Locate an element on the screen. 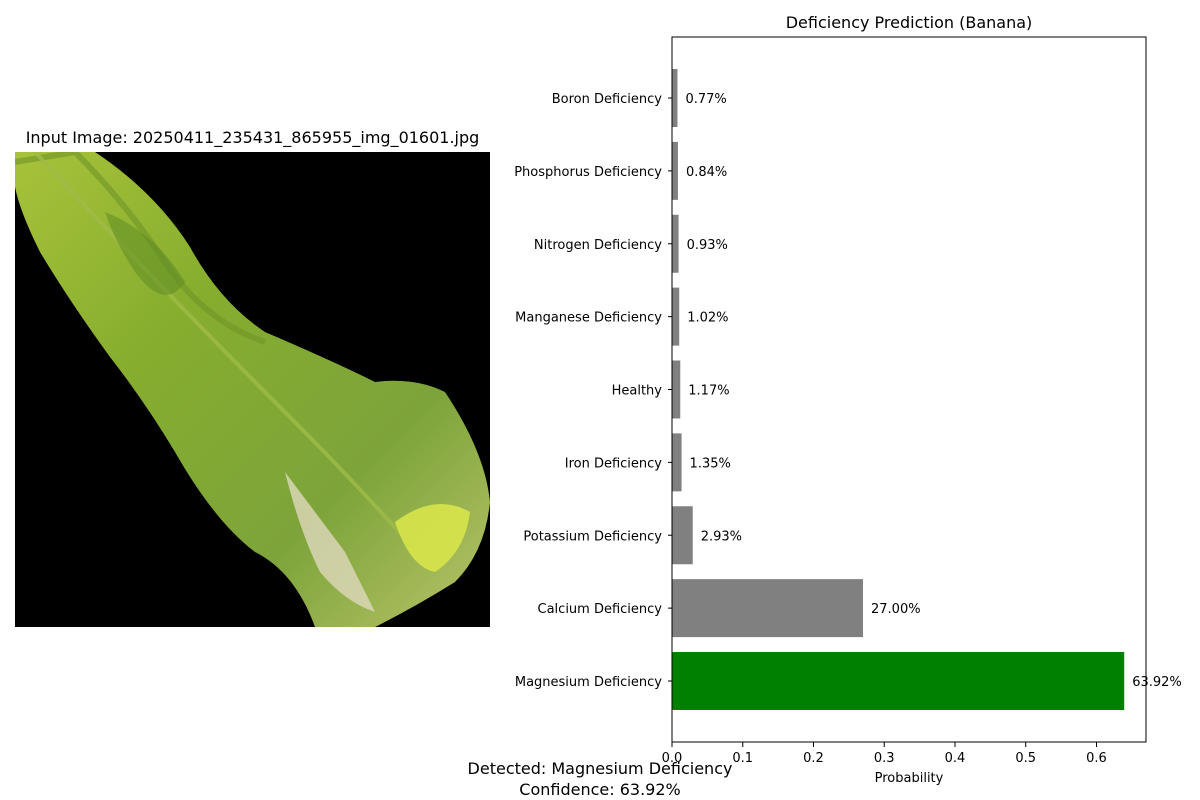 The image size is (1200, 800). x-tick-label: 0.6 is located at coordinates (1096, 758).